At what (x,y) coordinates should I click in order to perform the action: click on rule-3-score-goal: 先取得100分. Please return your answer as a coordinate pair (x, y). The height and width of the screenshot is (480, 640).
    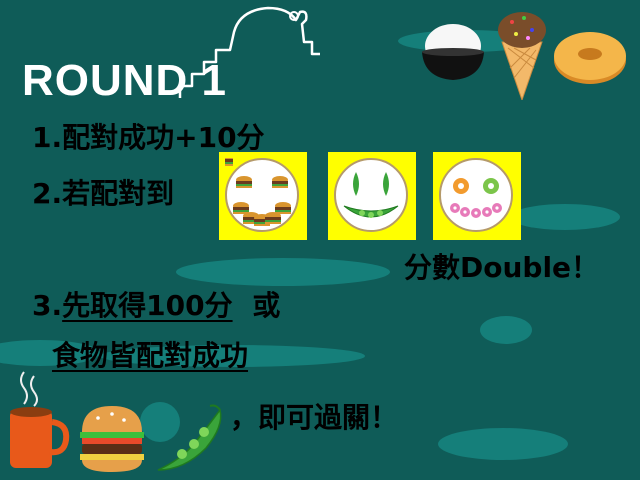
    Looking at the image, I should click on (147, 305).